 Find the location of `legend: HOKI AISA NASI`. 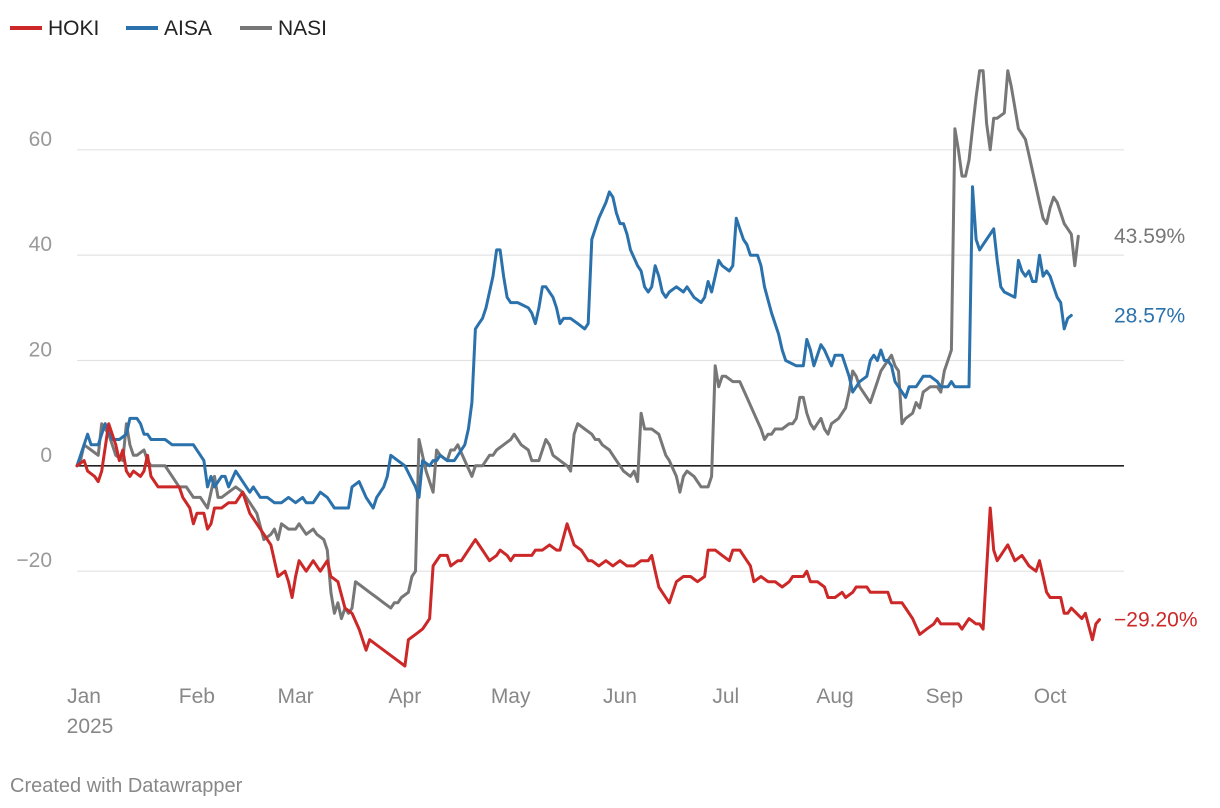

legend: HOKI AISA NASI is located at coordinates (168, 28).